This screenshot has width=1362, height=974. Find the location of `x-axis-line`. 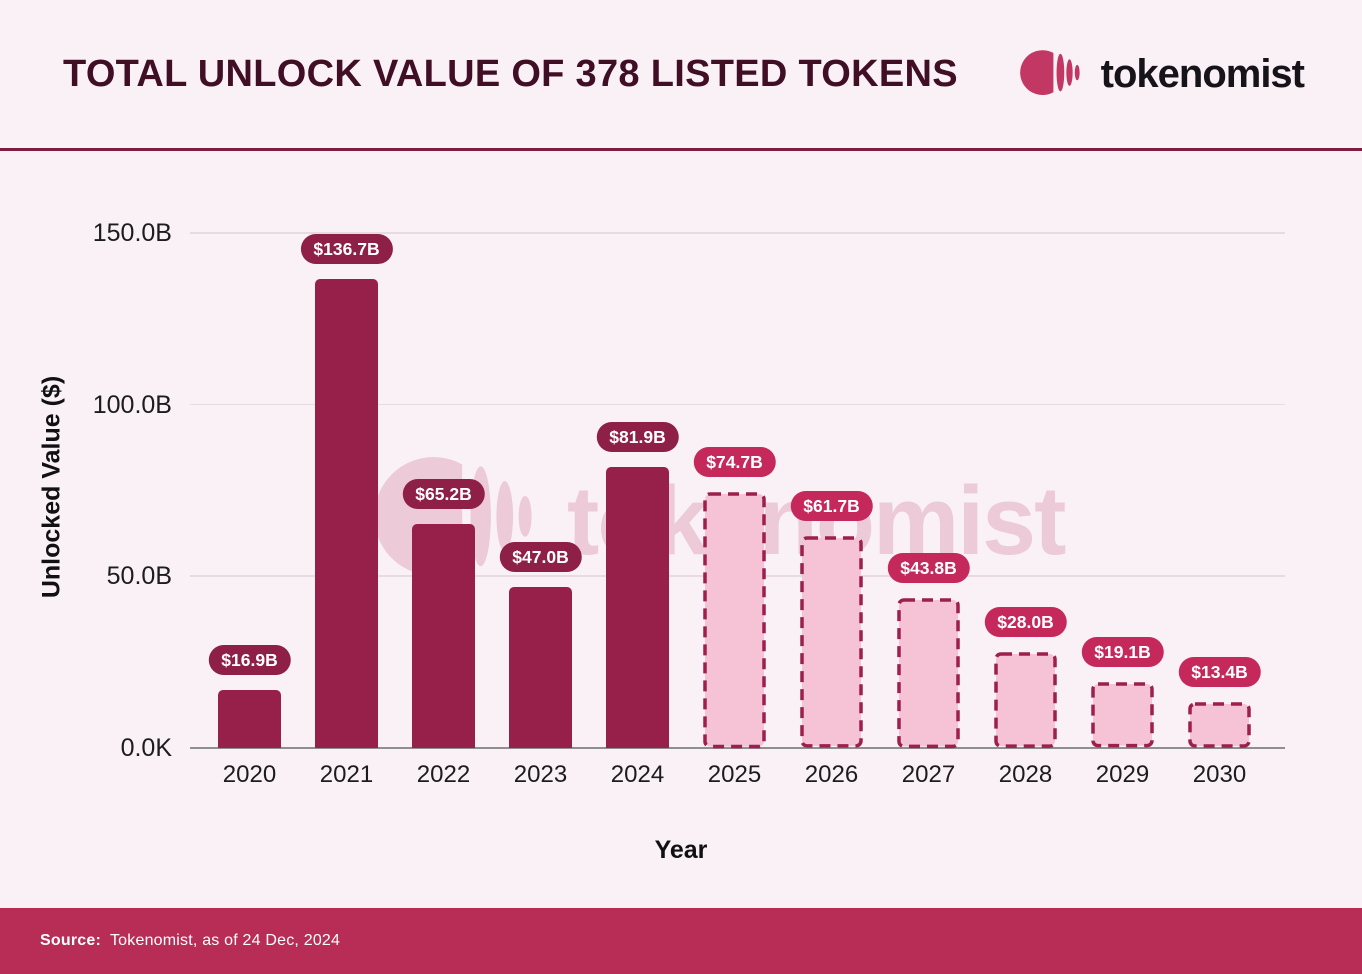

x-axis-line is located at coordinates (737, 748).